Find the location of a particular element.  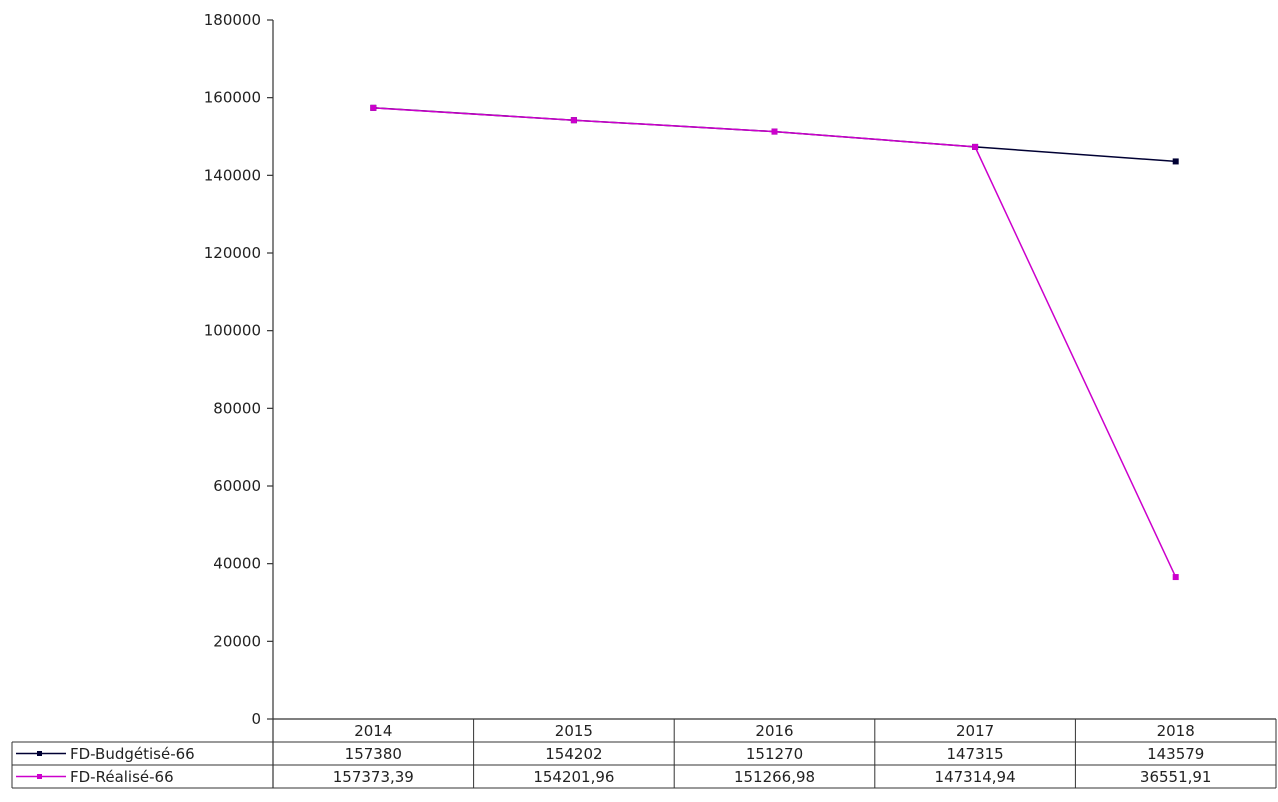

y-tick-label: 80000 is located at coordinates (237, 408).